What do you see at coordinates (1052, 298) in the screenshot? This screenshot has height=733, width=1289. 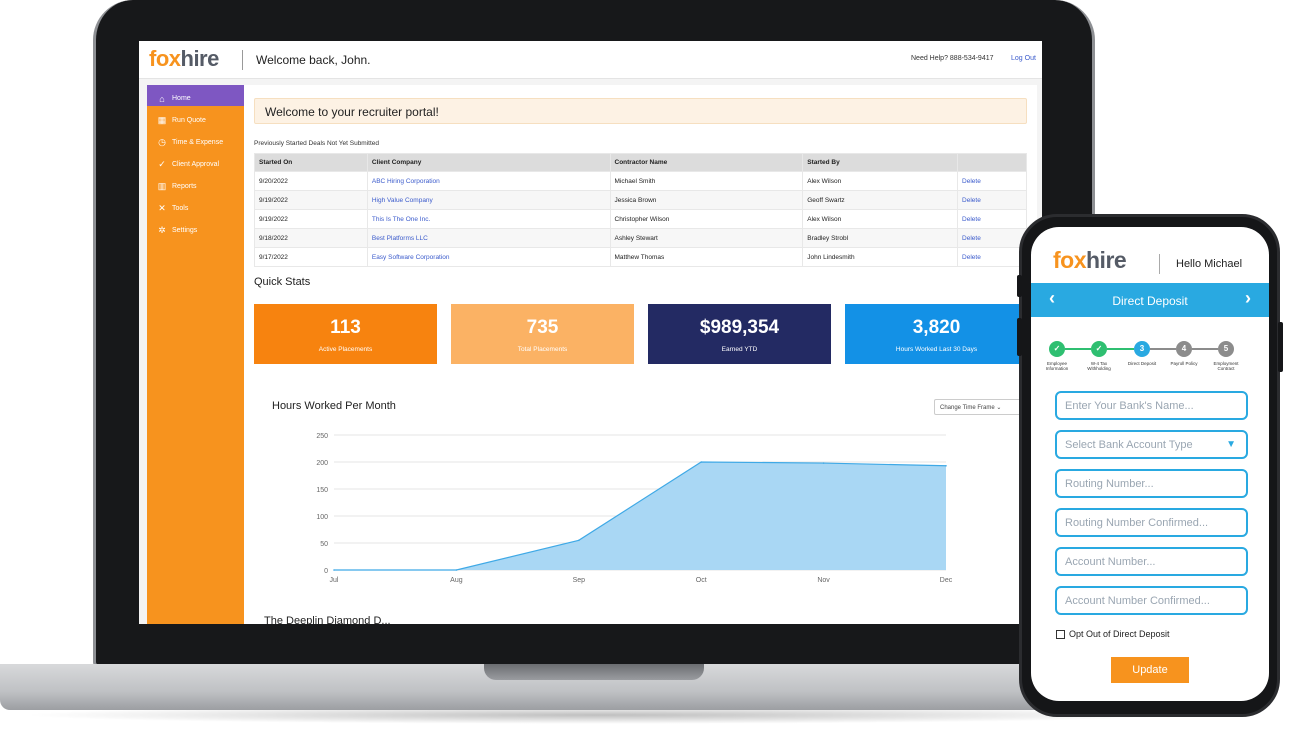 I see `chevron-left-icon: ‹` at bounding box center [1052, 298].